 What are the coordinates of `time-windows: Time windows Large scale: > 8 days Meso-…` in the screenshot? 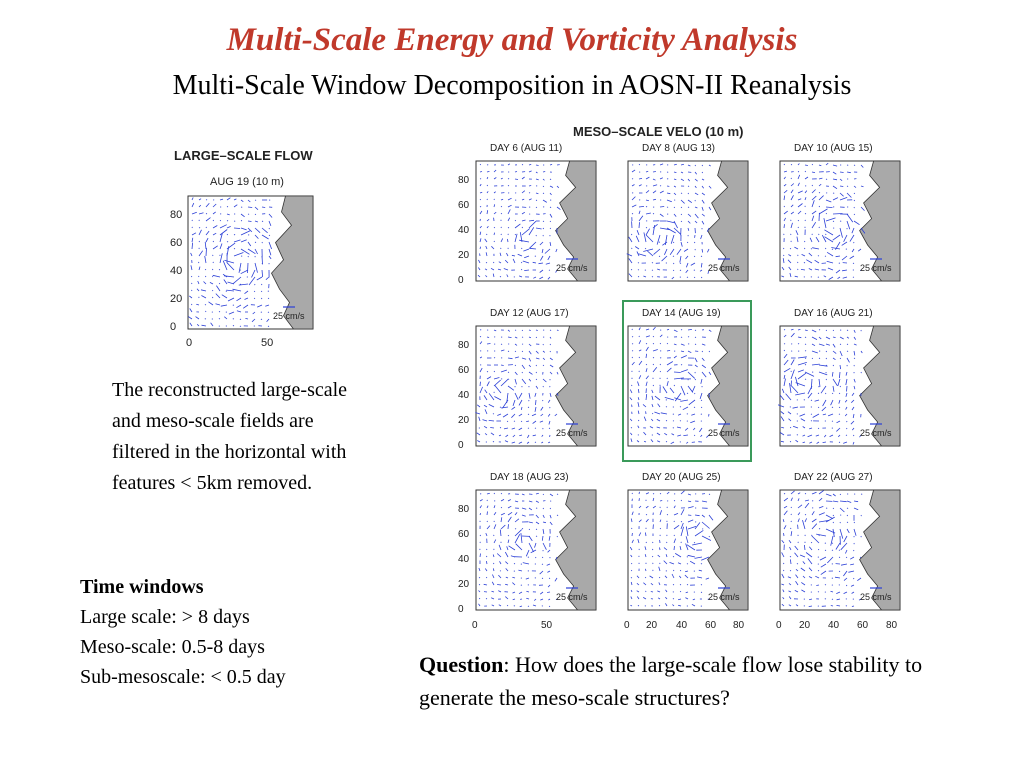 It's located at (230, 632).